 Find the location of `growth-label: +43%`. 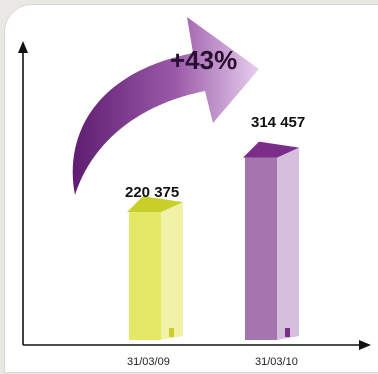

growth-label: +43% is located at coordinates (203, 60).